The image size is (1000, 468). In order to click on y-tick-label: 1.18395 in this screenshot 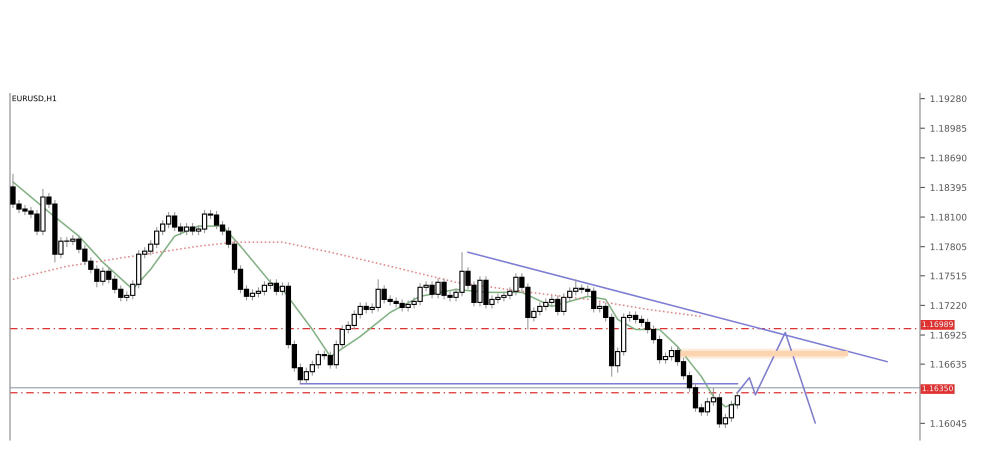, I will do `click(948, 188)`.